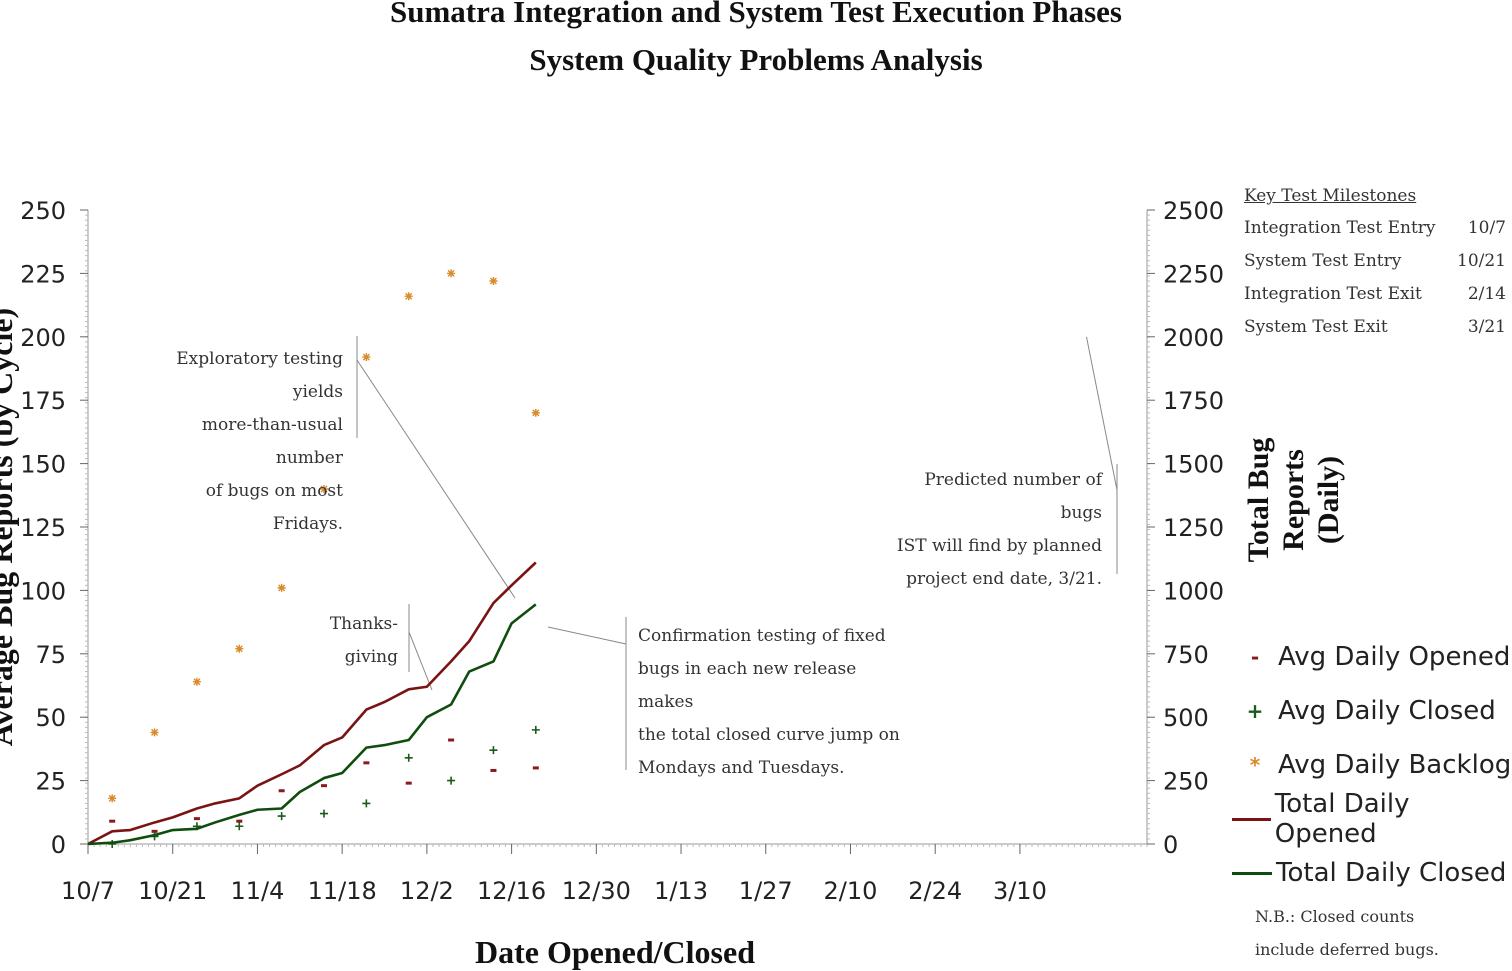 The width and height of the screenshot is (1512, 971). Describe the element at coordinates (1193, 274) in the screenshot. I see `y-tick-label-right: 2250` at that location.